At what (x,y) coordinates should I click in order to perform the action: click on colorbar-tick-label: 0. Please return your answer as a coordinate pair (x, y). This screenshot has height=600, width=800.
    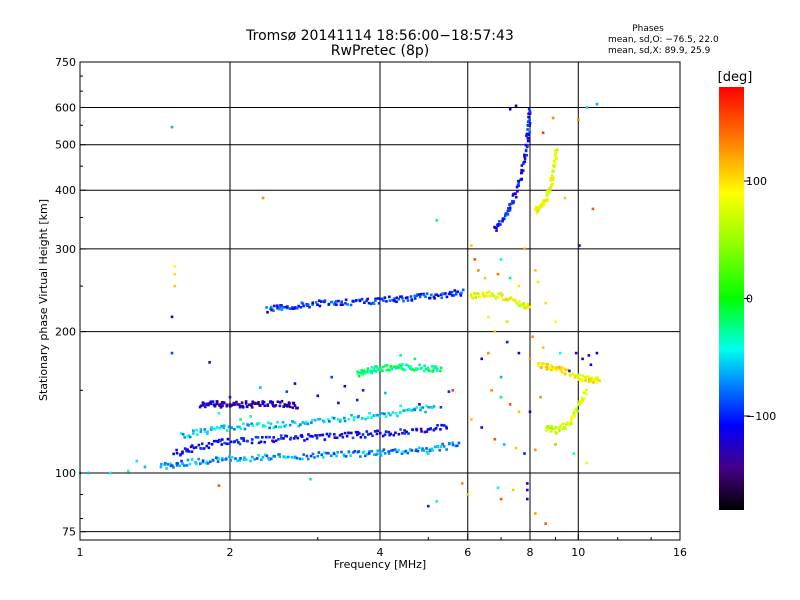
    Looking at the image, I should click on (749, 299).